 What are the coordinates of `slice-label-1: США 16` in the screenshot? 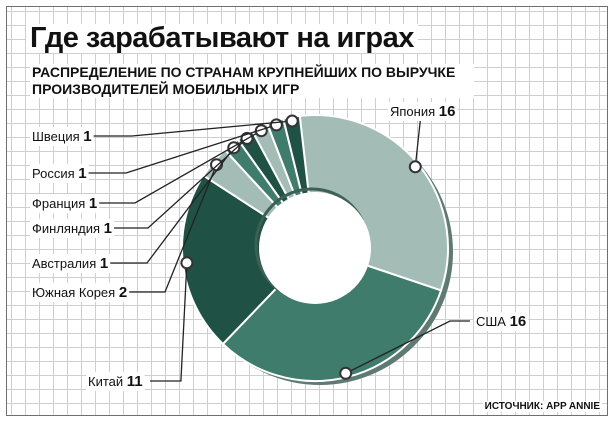 It's located at (501, 321).